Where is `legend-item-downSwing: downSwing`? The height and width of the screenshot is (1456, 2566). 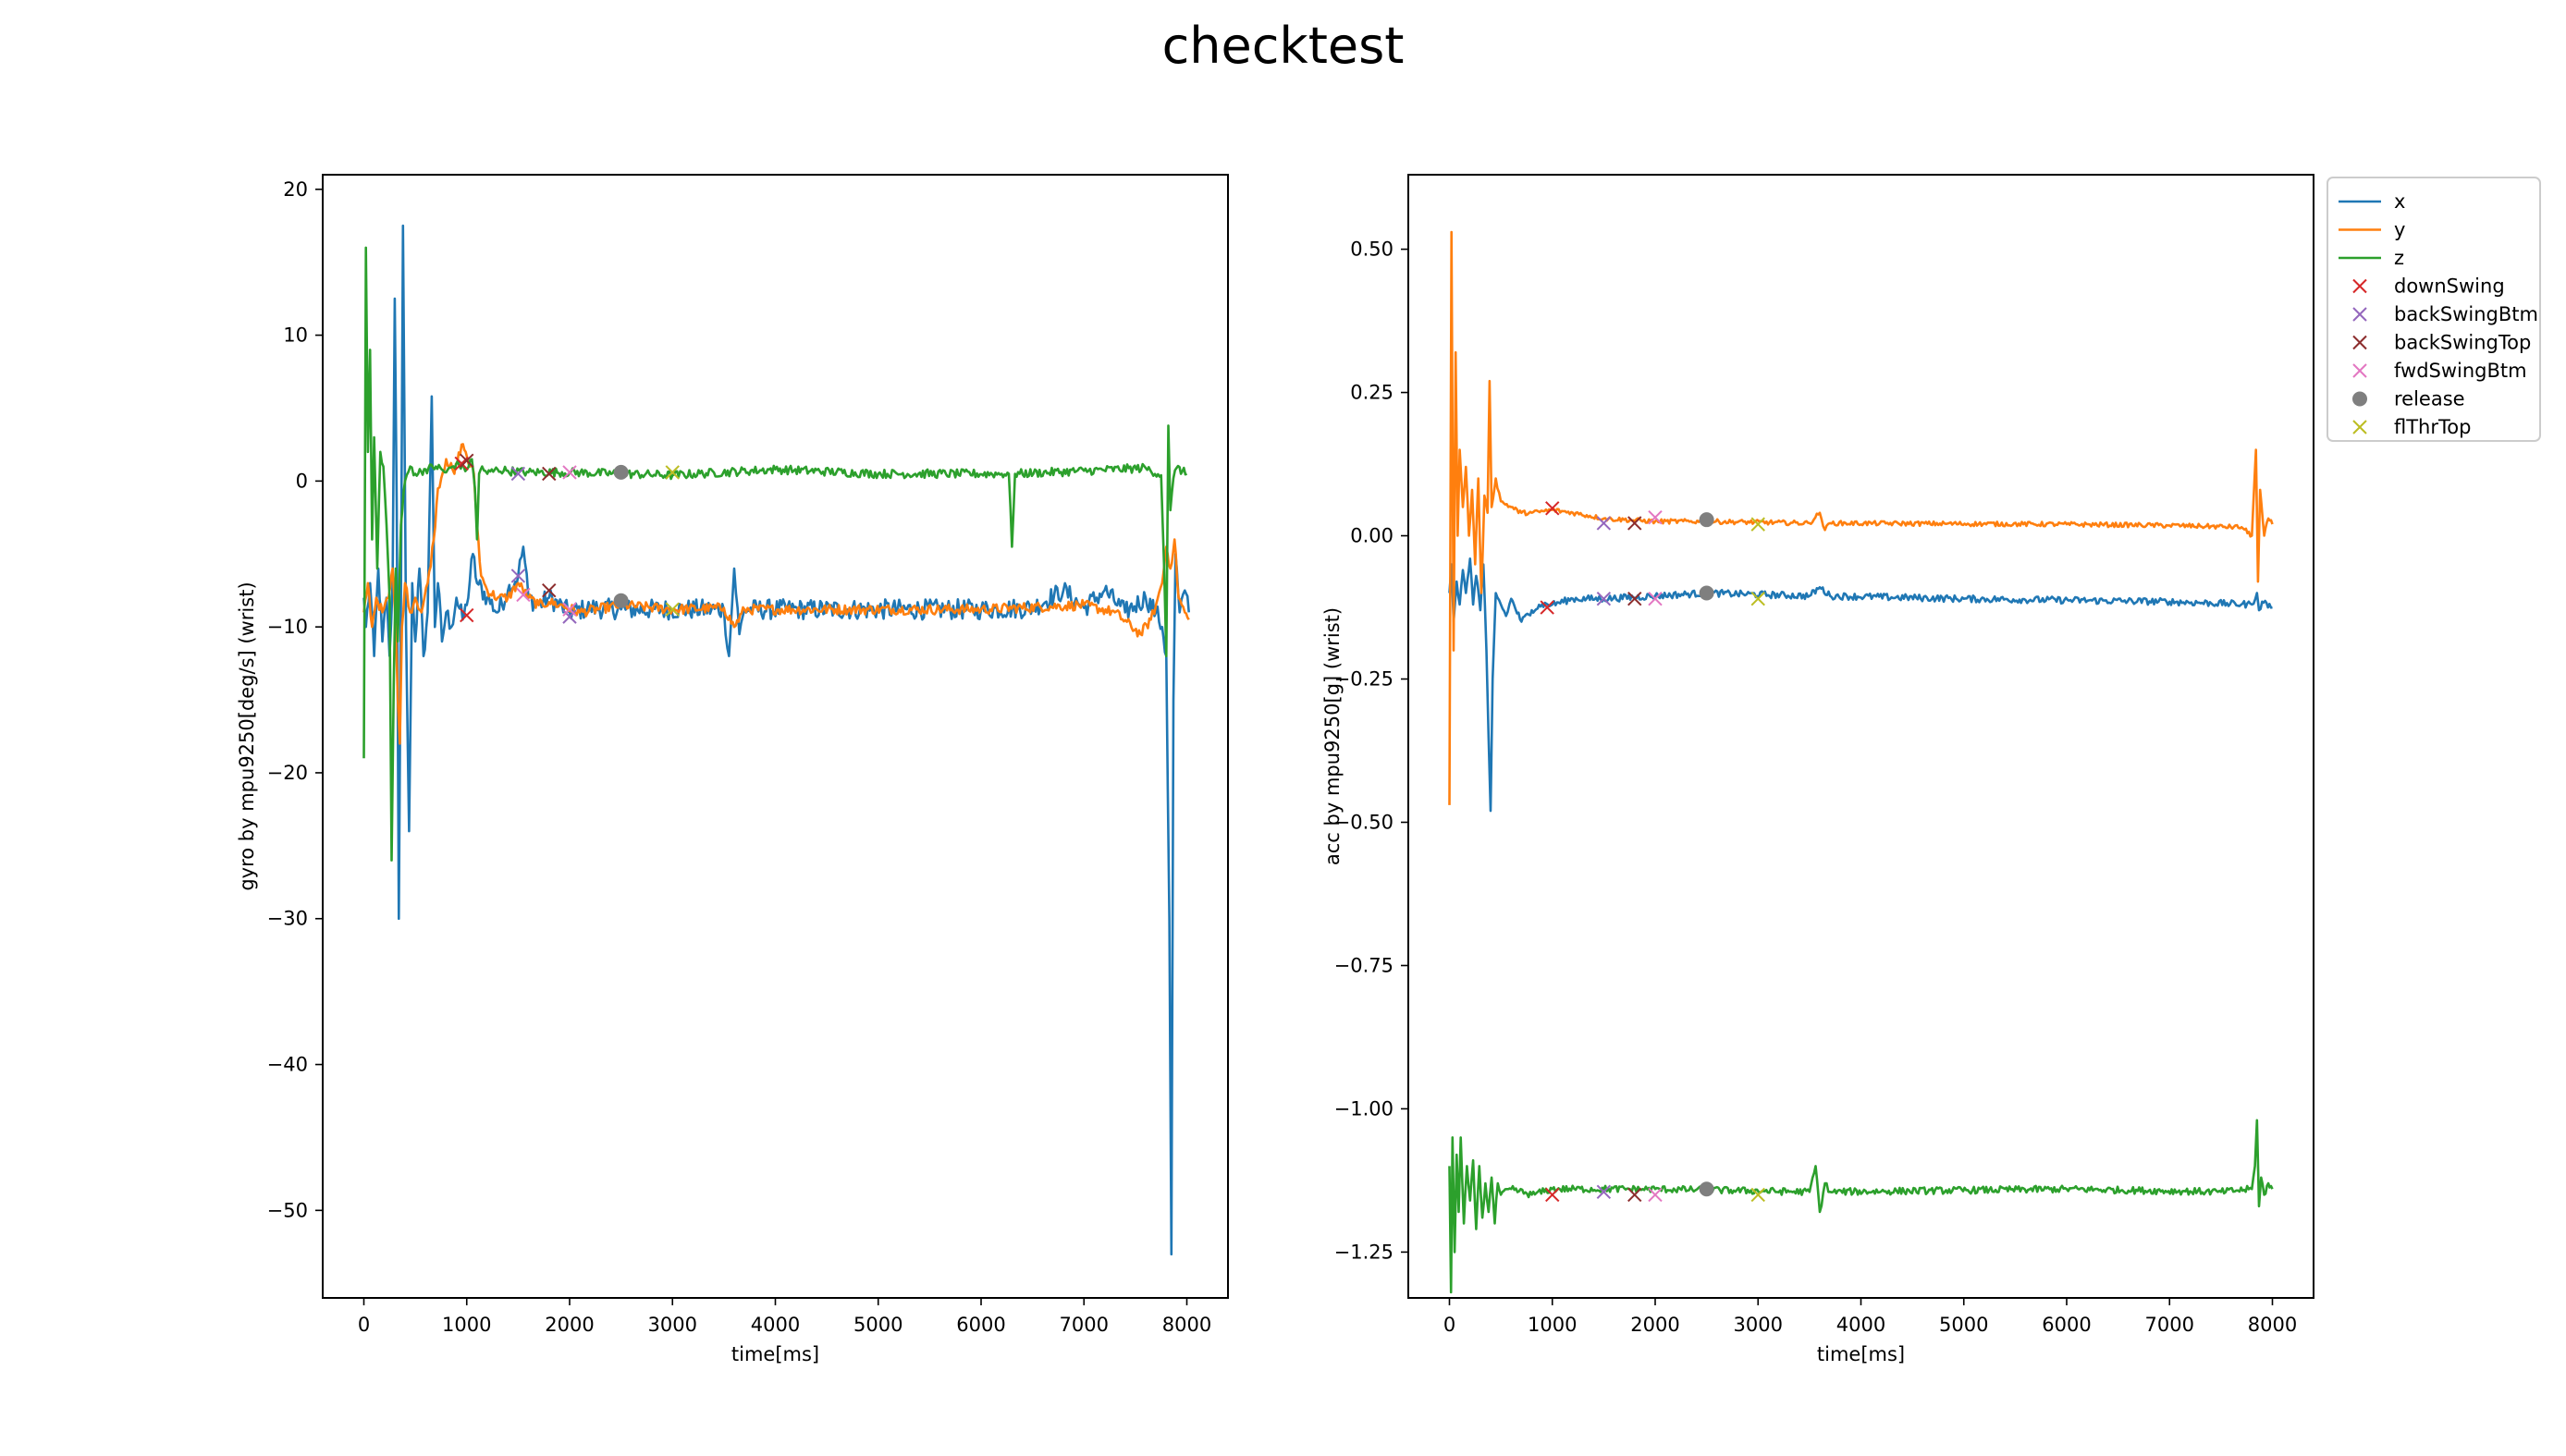
legend-item-downSwing: downSwing is located at coordinates (2428, 286).